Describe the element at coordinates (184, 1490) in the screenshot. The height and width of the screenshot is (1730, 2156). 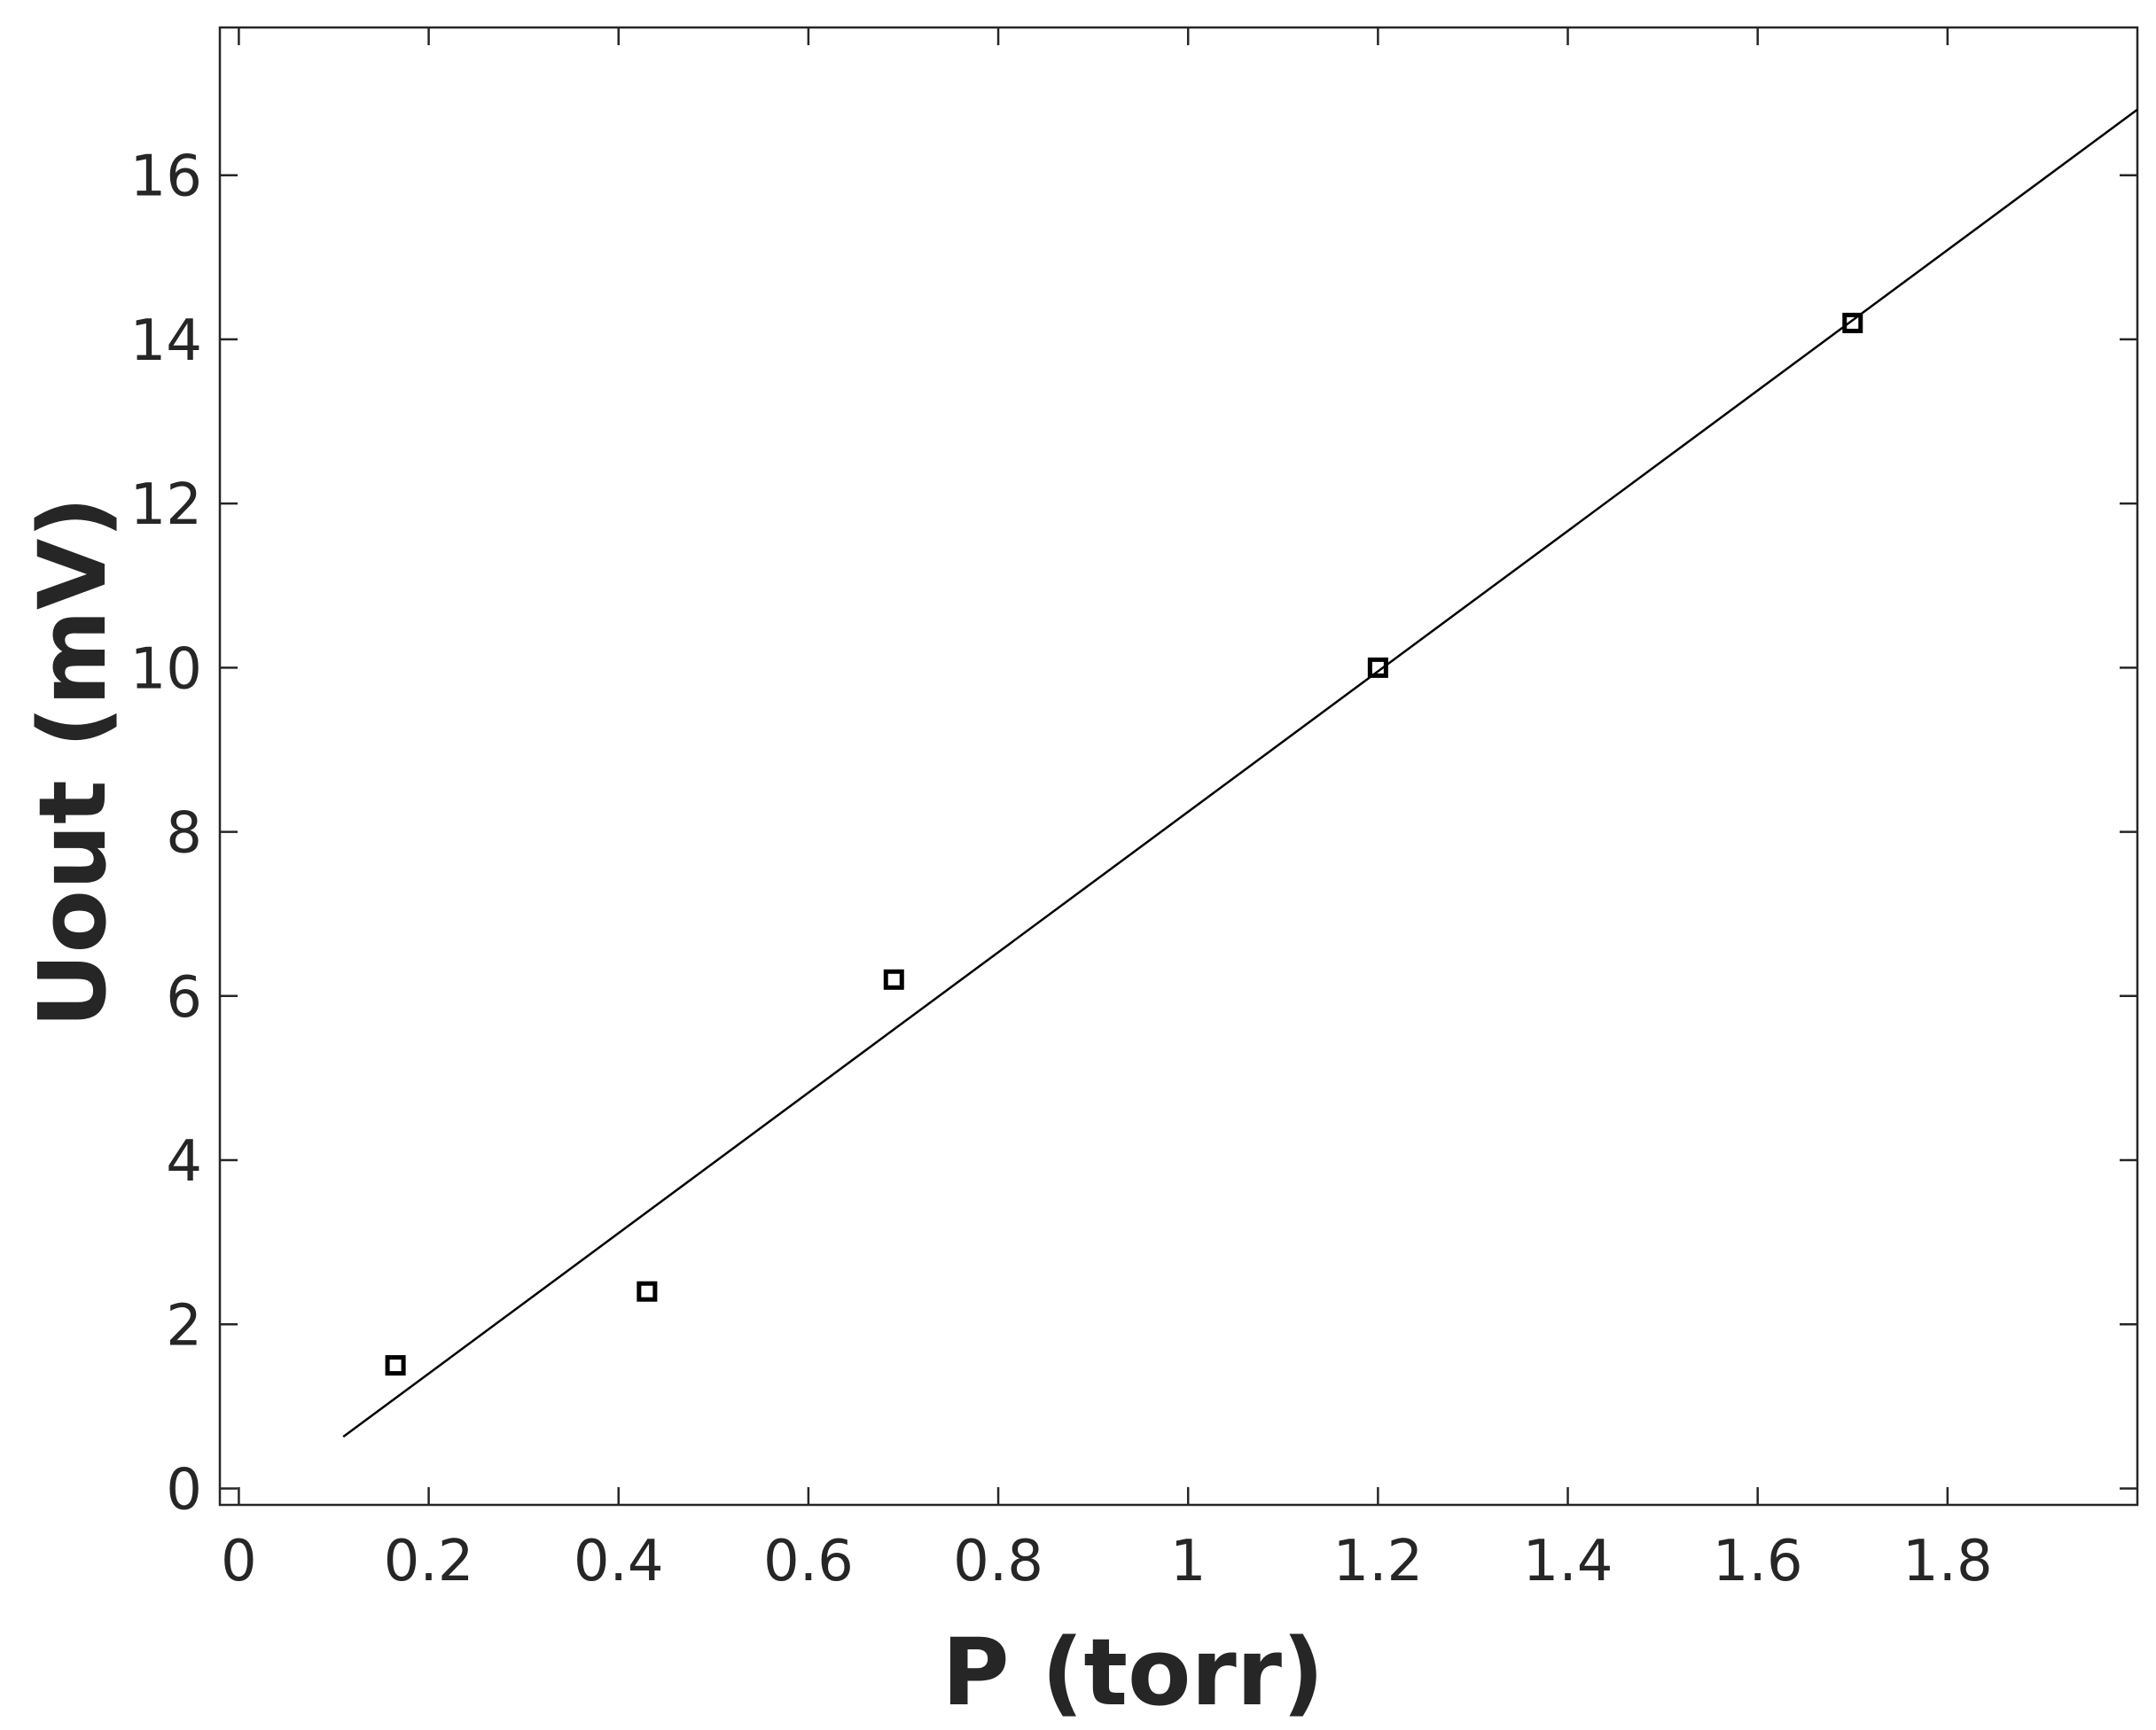
I see `y-tick-label: 0` at that location.